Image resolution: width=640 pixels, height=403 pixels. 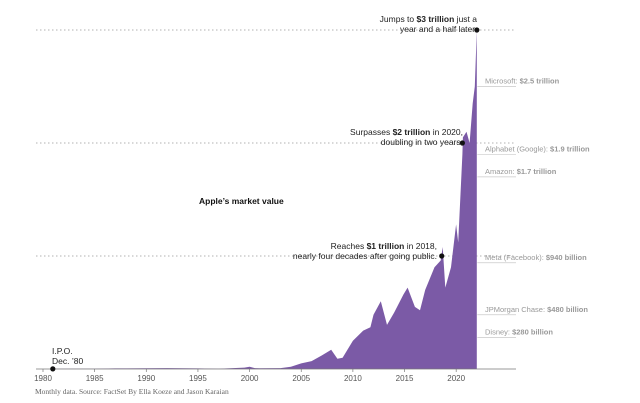 What do you see at coordinates (353, 378) in the screenshot?
I see `x-tick-label: 2010` at bounding box center [353, 378].